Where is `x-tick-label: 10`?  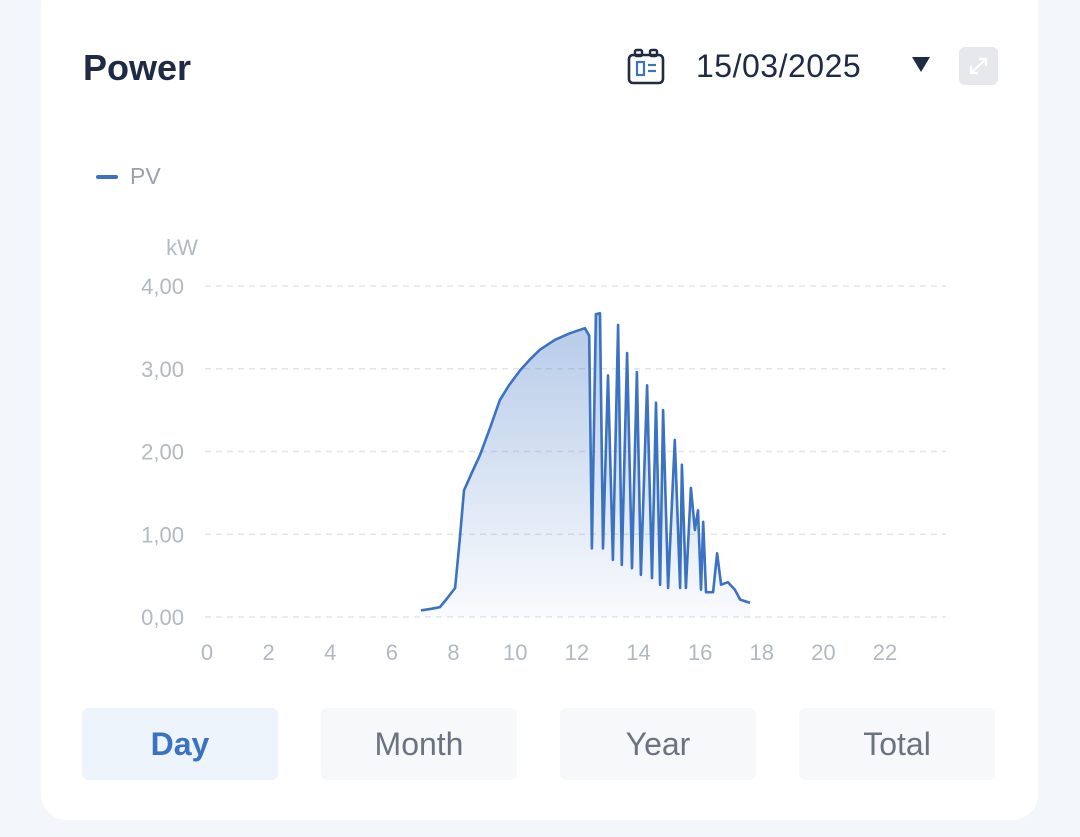
x-tick-label: 10 is located at coordinates (515, 652).